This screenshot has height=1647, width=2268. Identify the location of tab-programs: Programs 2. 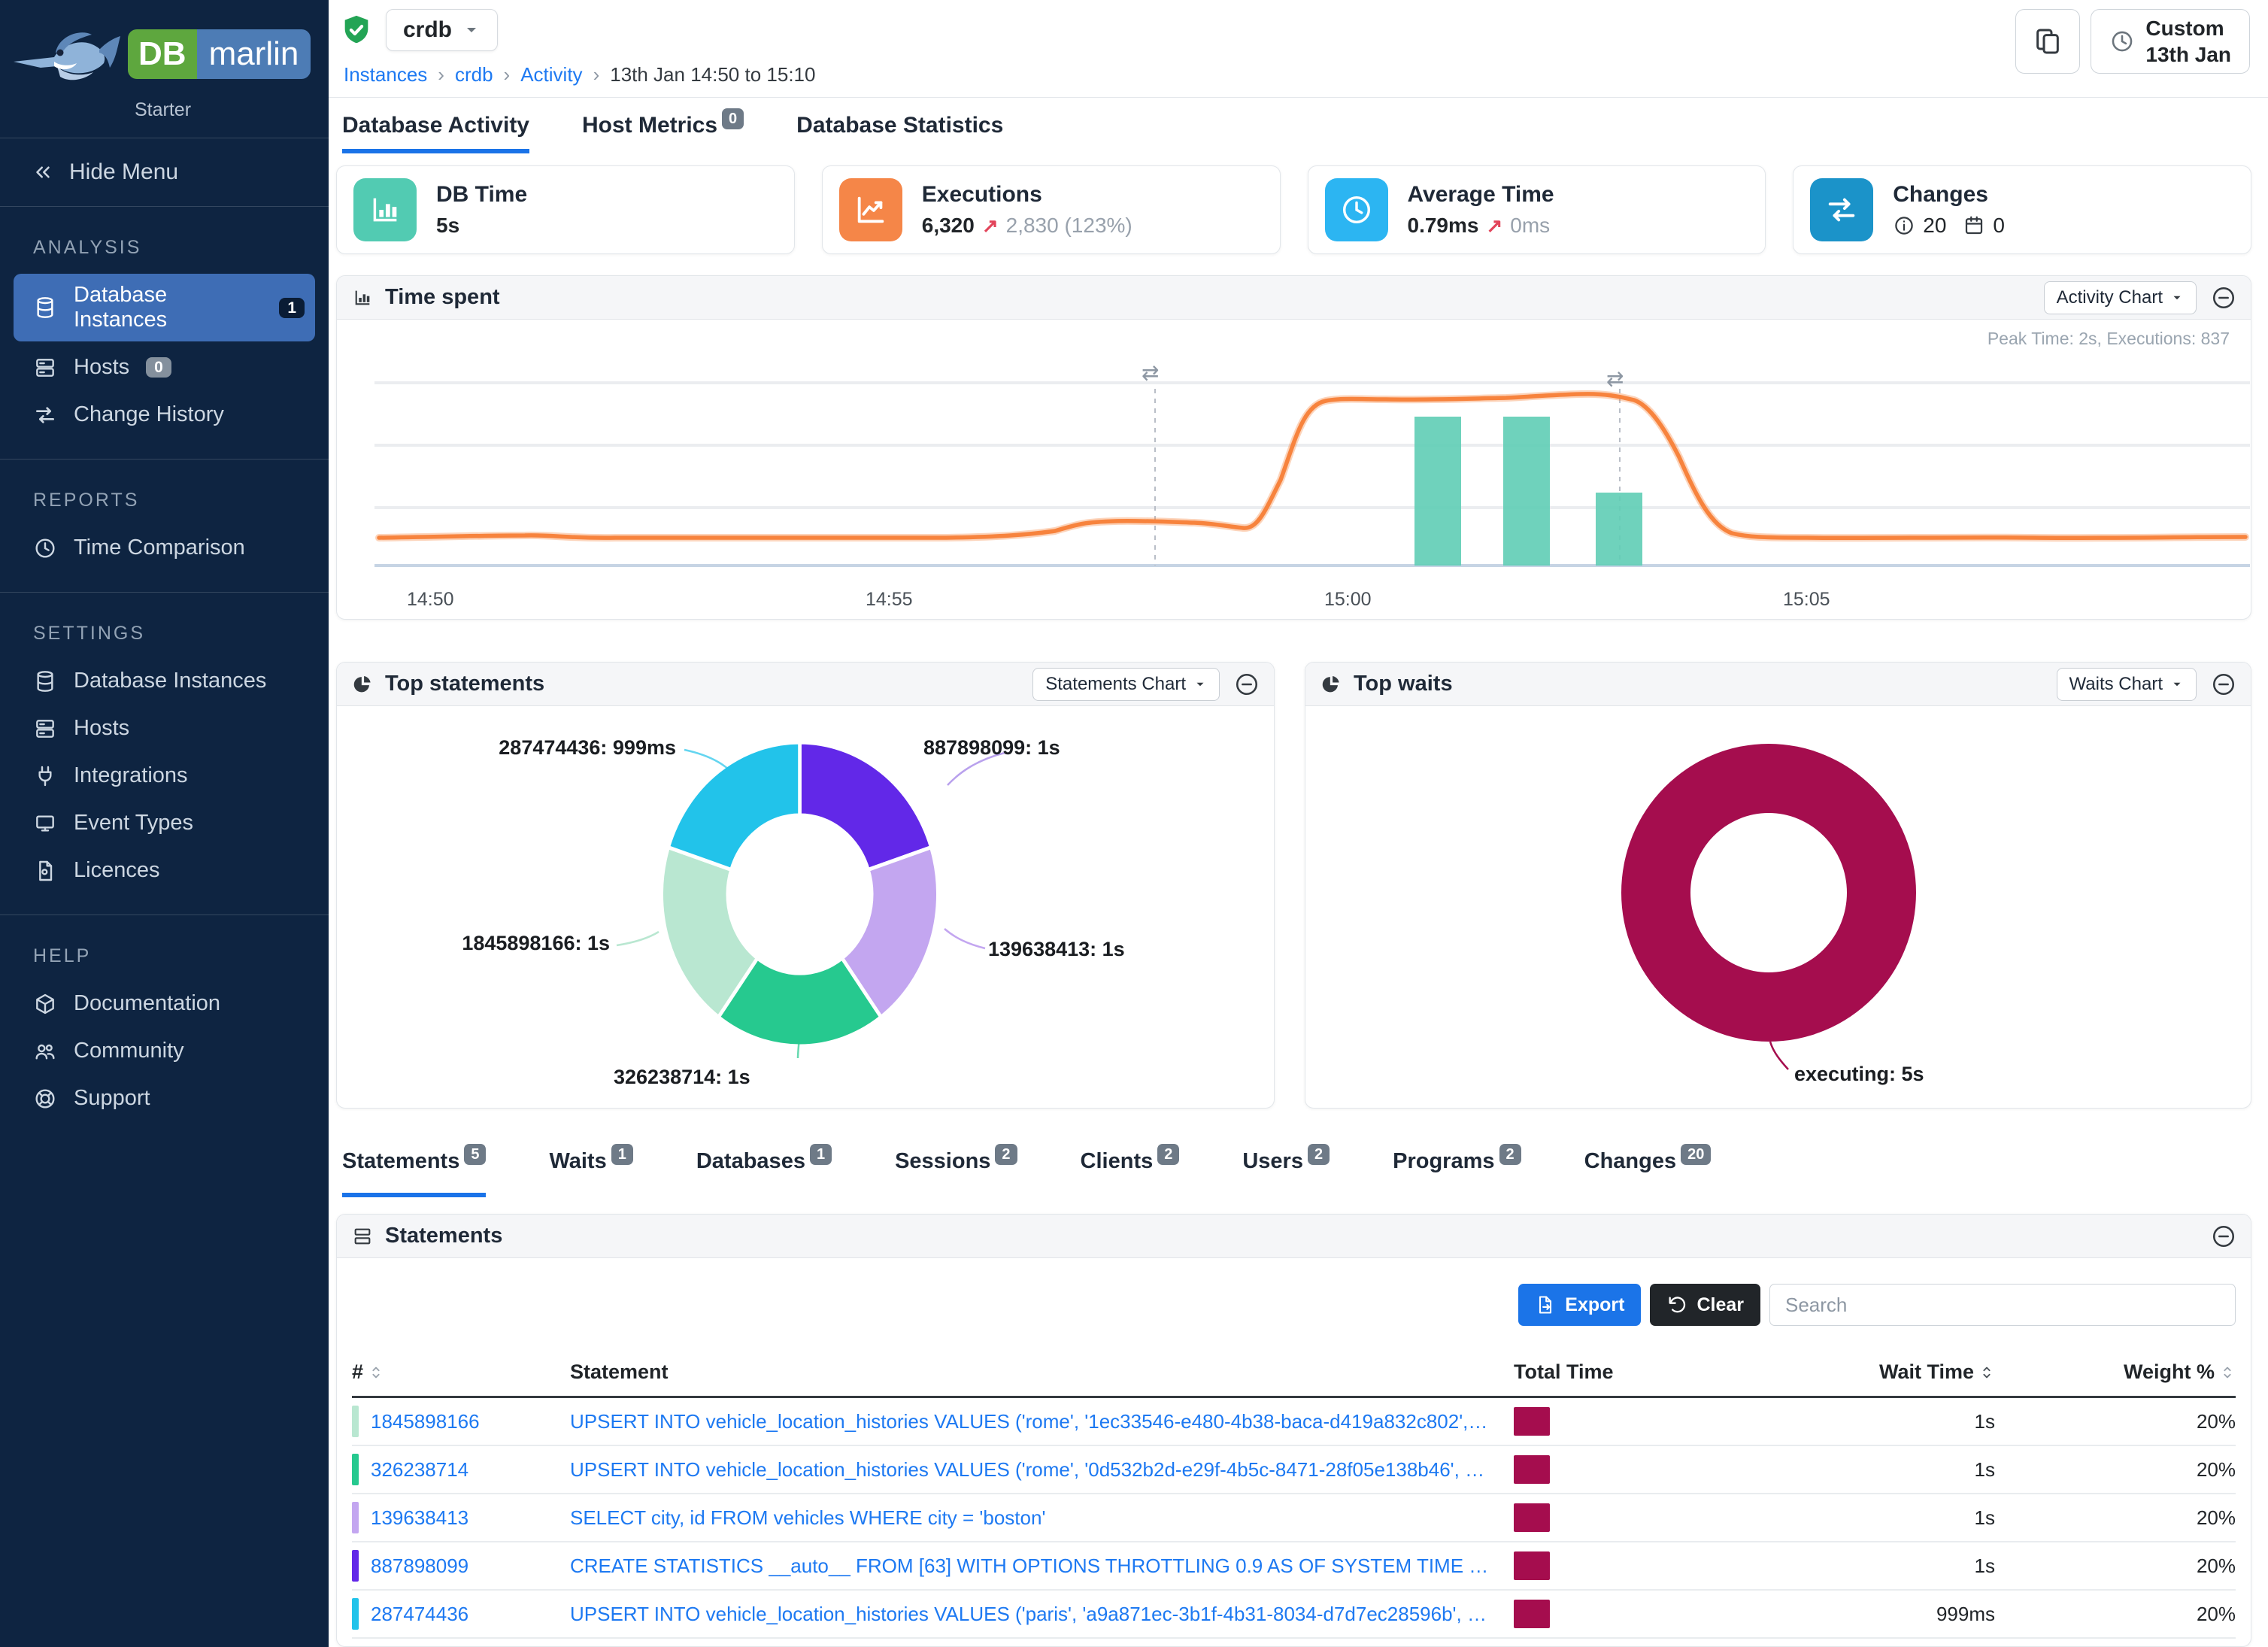
(1457, 1170).